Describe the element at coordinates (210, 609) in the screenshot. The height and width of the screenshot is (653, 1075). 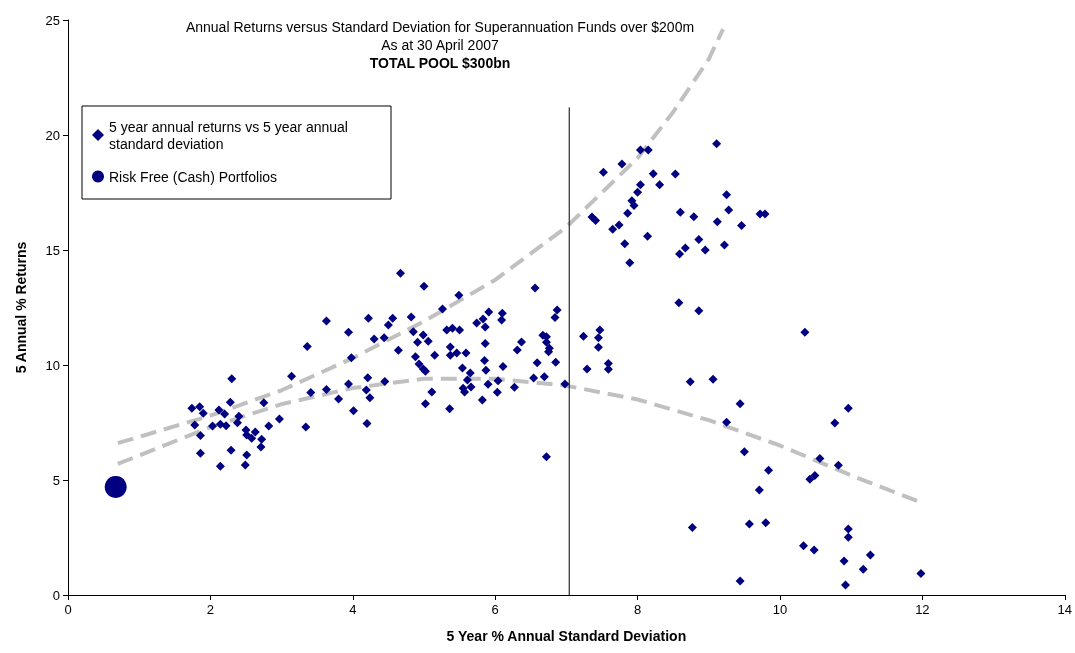
I see `x-tick-label: 2` at that location.